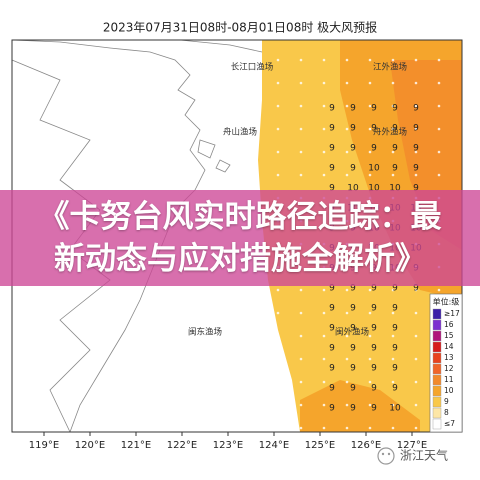 This screenshot has height=480, width=480. What do you see at coordinates (424, 455) in the screenshot?
I see `watermark: 浙江天气` at bounding box center [424, 455].